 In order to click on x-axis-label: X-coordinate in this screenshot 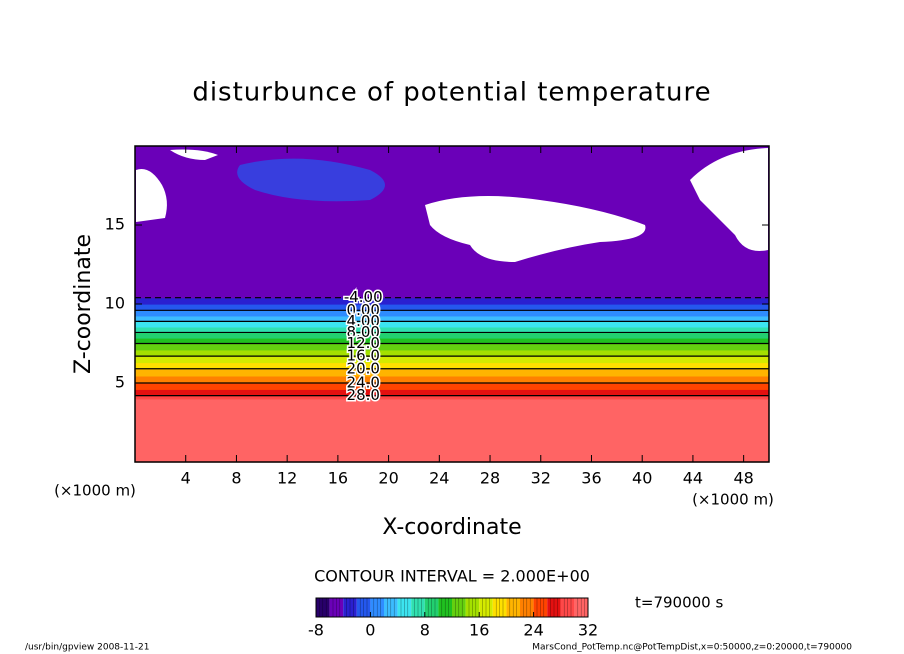, I will do `click(451, 527)`.